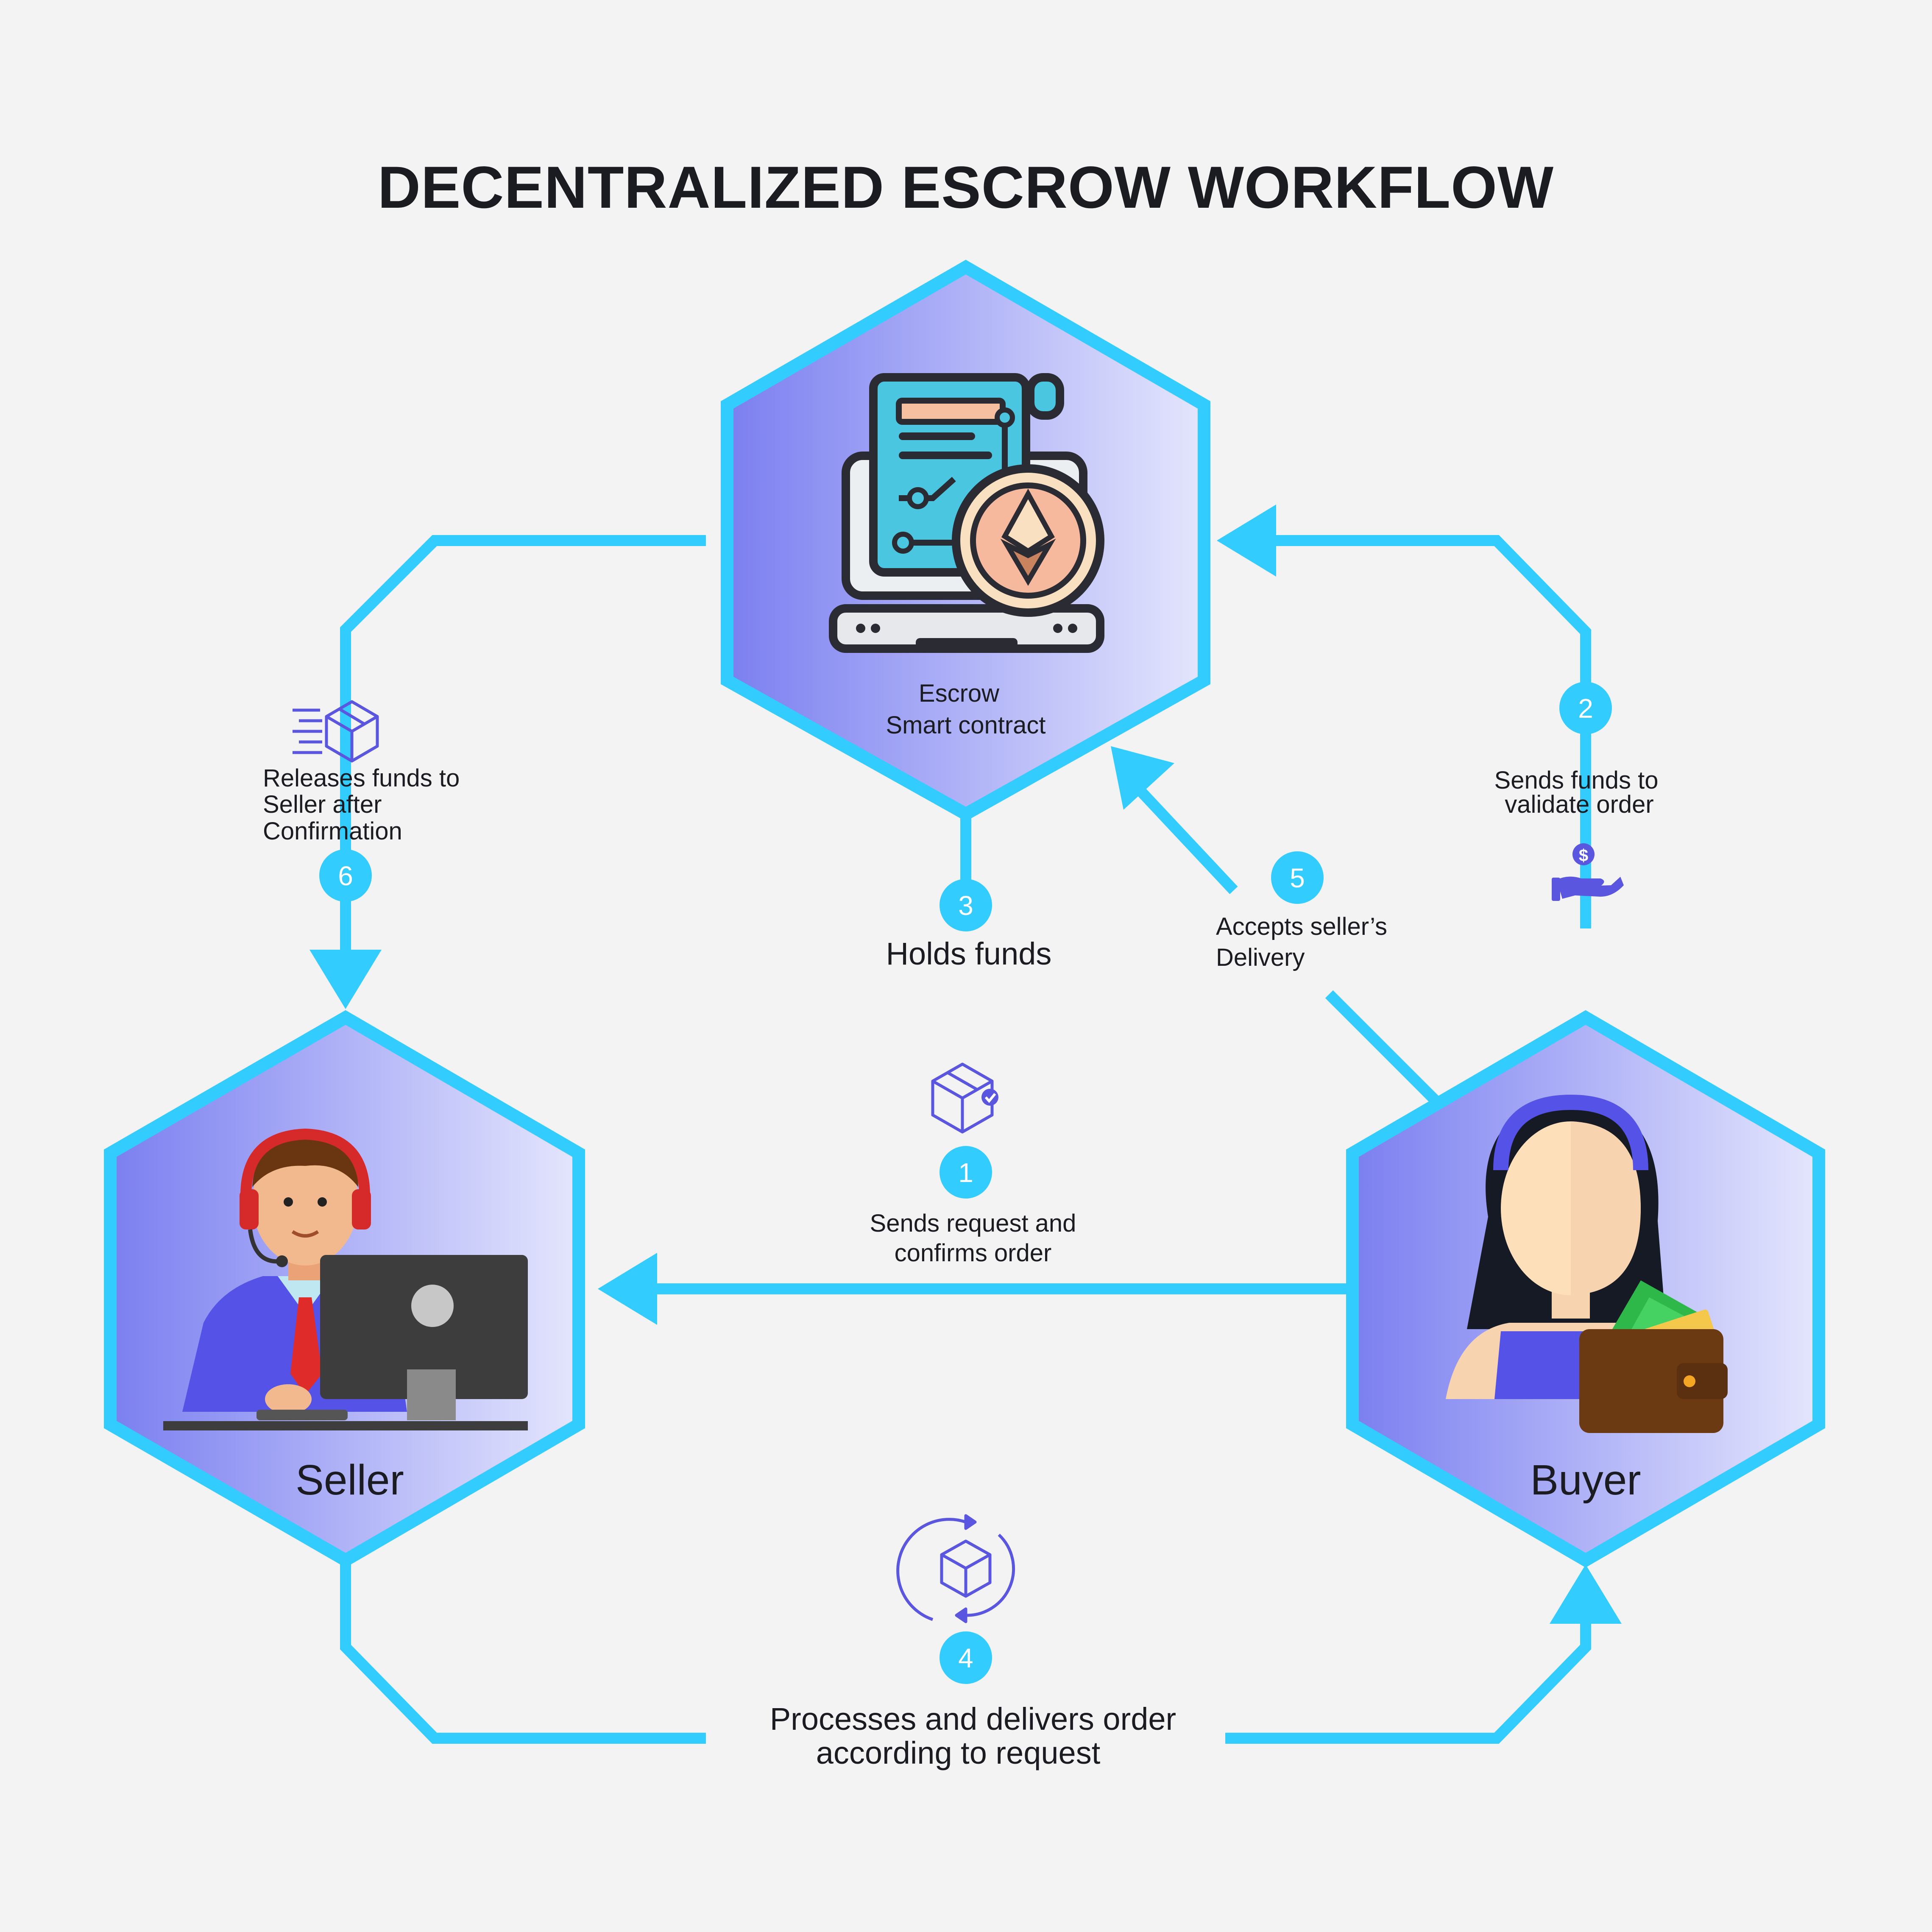 The image size is (1932, 1932). I want to click on connector-step5-upper, so click(1186, 839).